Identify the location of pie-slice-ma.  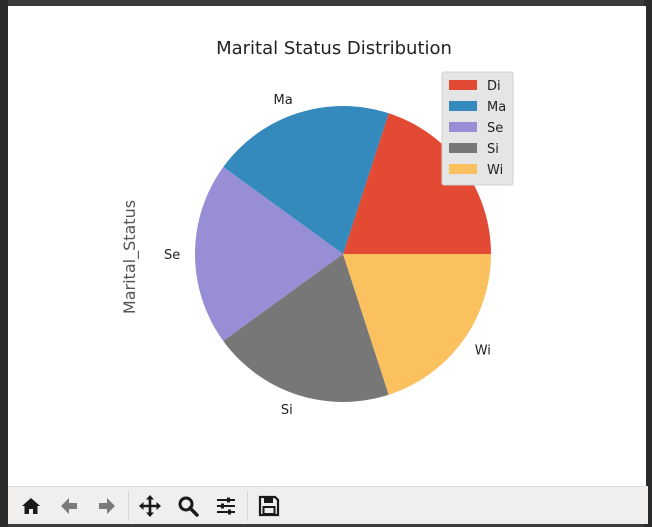
(306, 179).